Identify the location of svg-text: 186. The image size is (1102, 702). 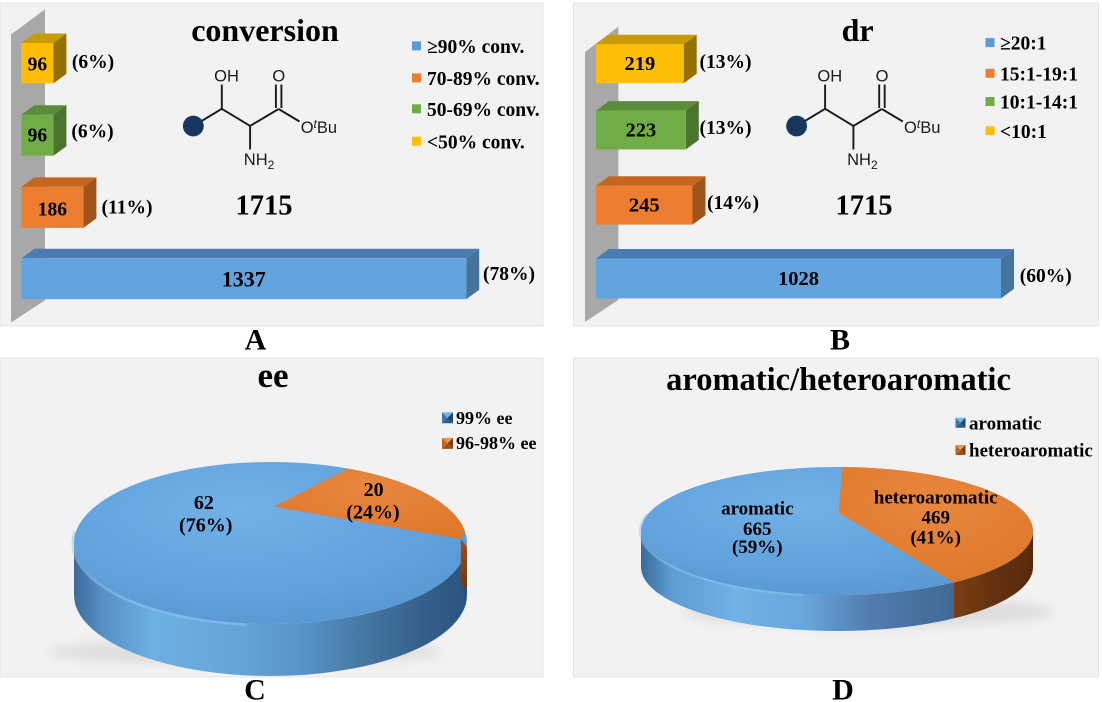
(53, 209).